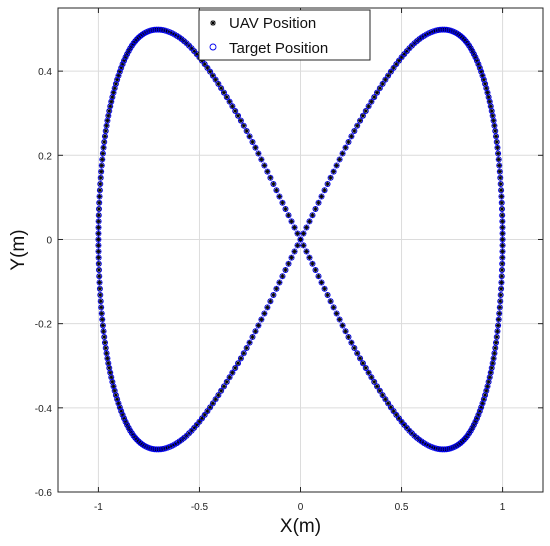 The height and width of the screenshot is (546, 550). What do you see at coordinates (402, 507) in the screenshot?
I see `x-tick-label: 0.5` at bounding box center [402, 507].